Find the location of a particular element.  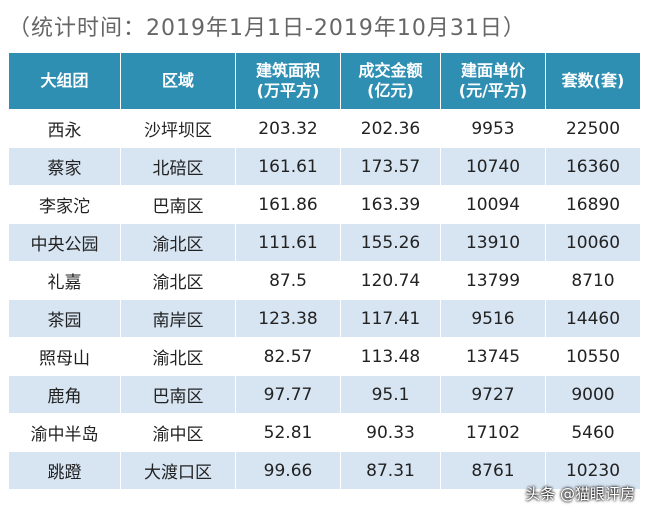

table-row: 渝中半岛 渝中区 52.81 90.33 17102 5460 is located at coordinates (324, 432).